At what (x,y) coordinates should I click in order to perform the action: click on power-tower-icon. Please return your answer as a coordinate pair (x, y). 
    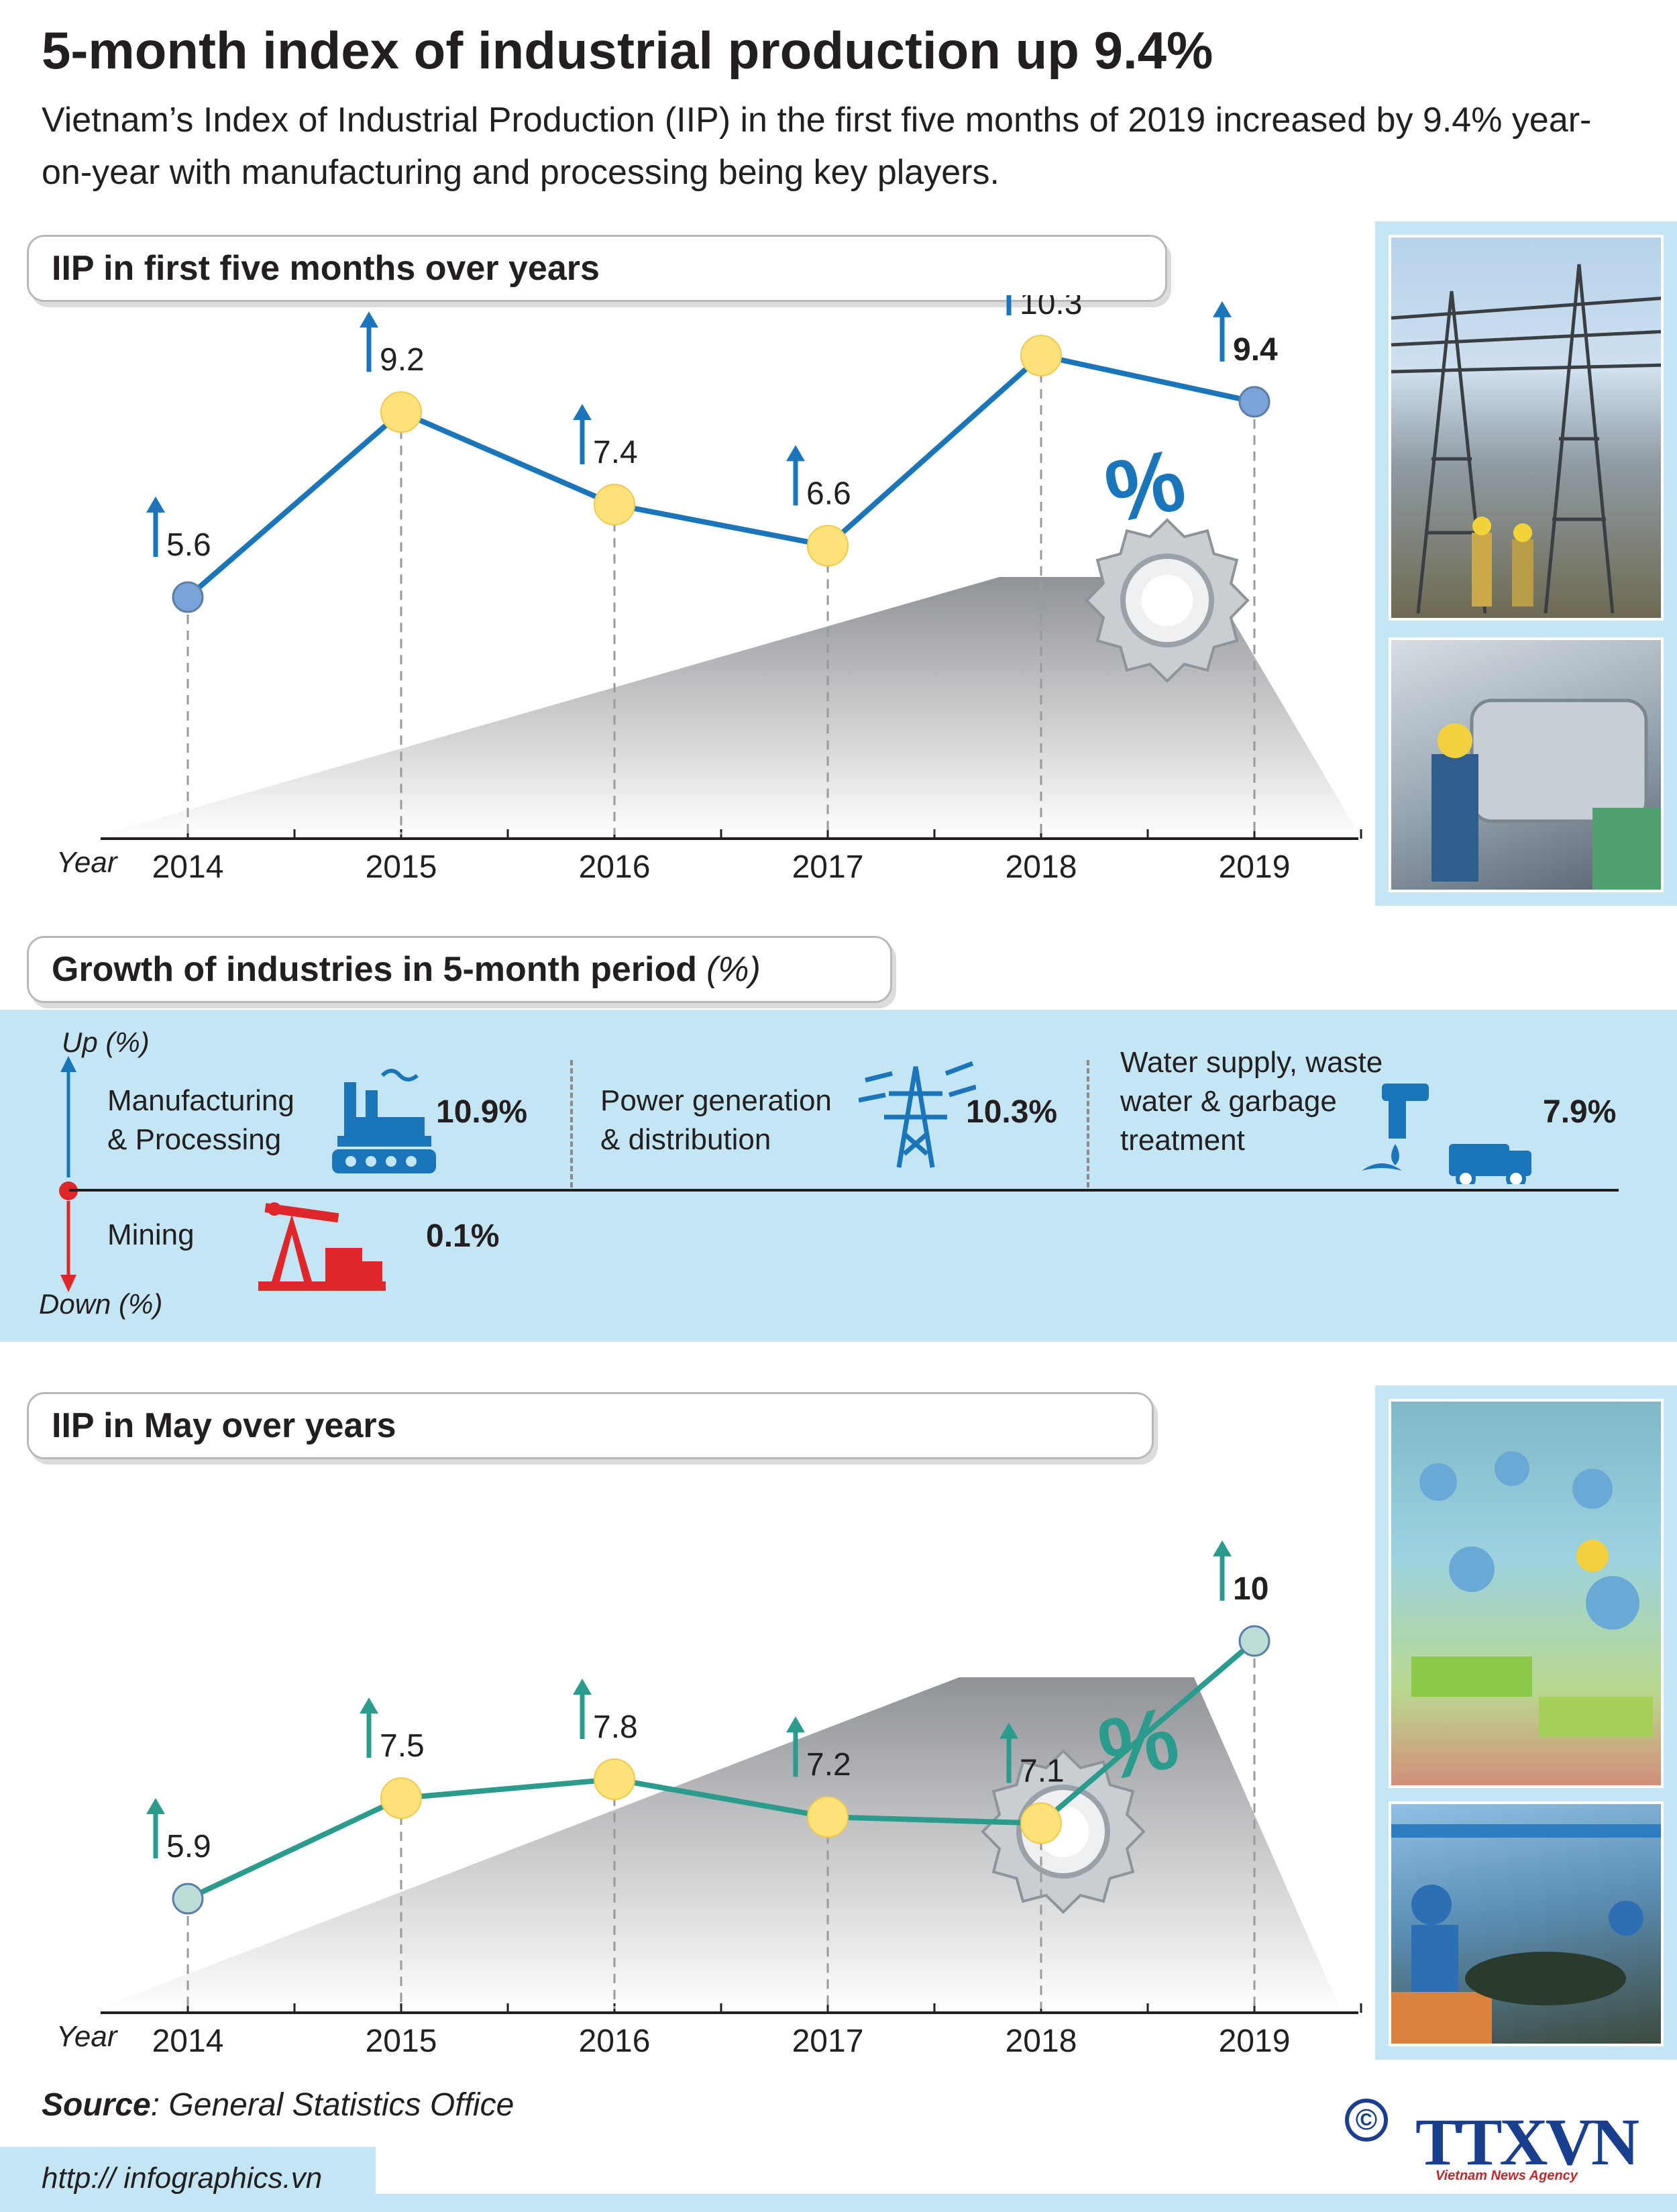
    Looking at the image, I should click on (917, 1114).